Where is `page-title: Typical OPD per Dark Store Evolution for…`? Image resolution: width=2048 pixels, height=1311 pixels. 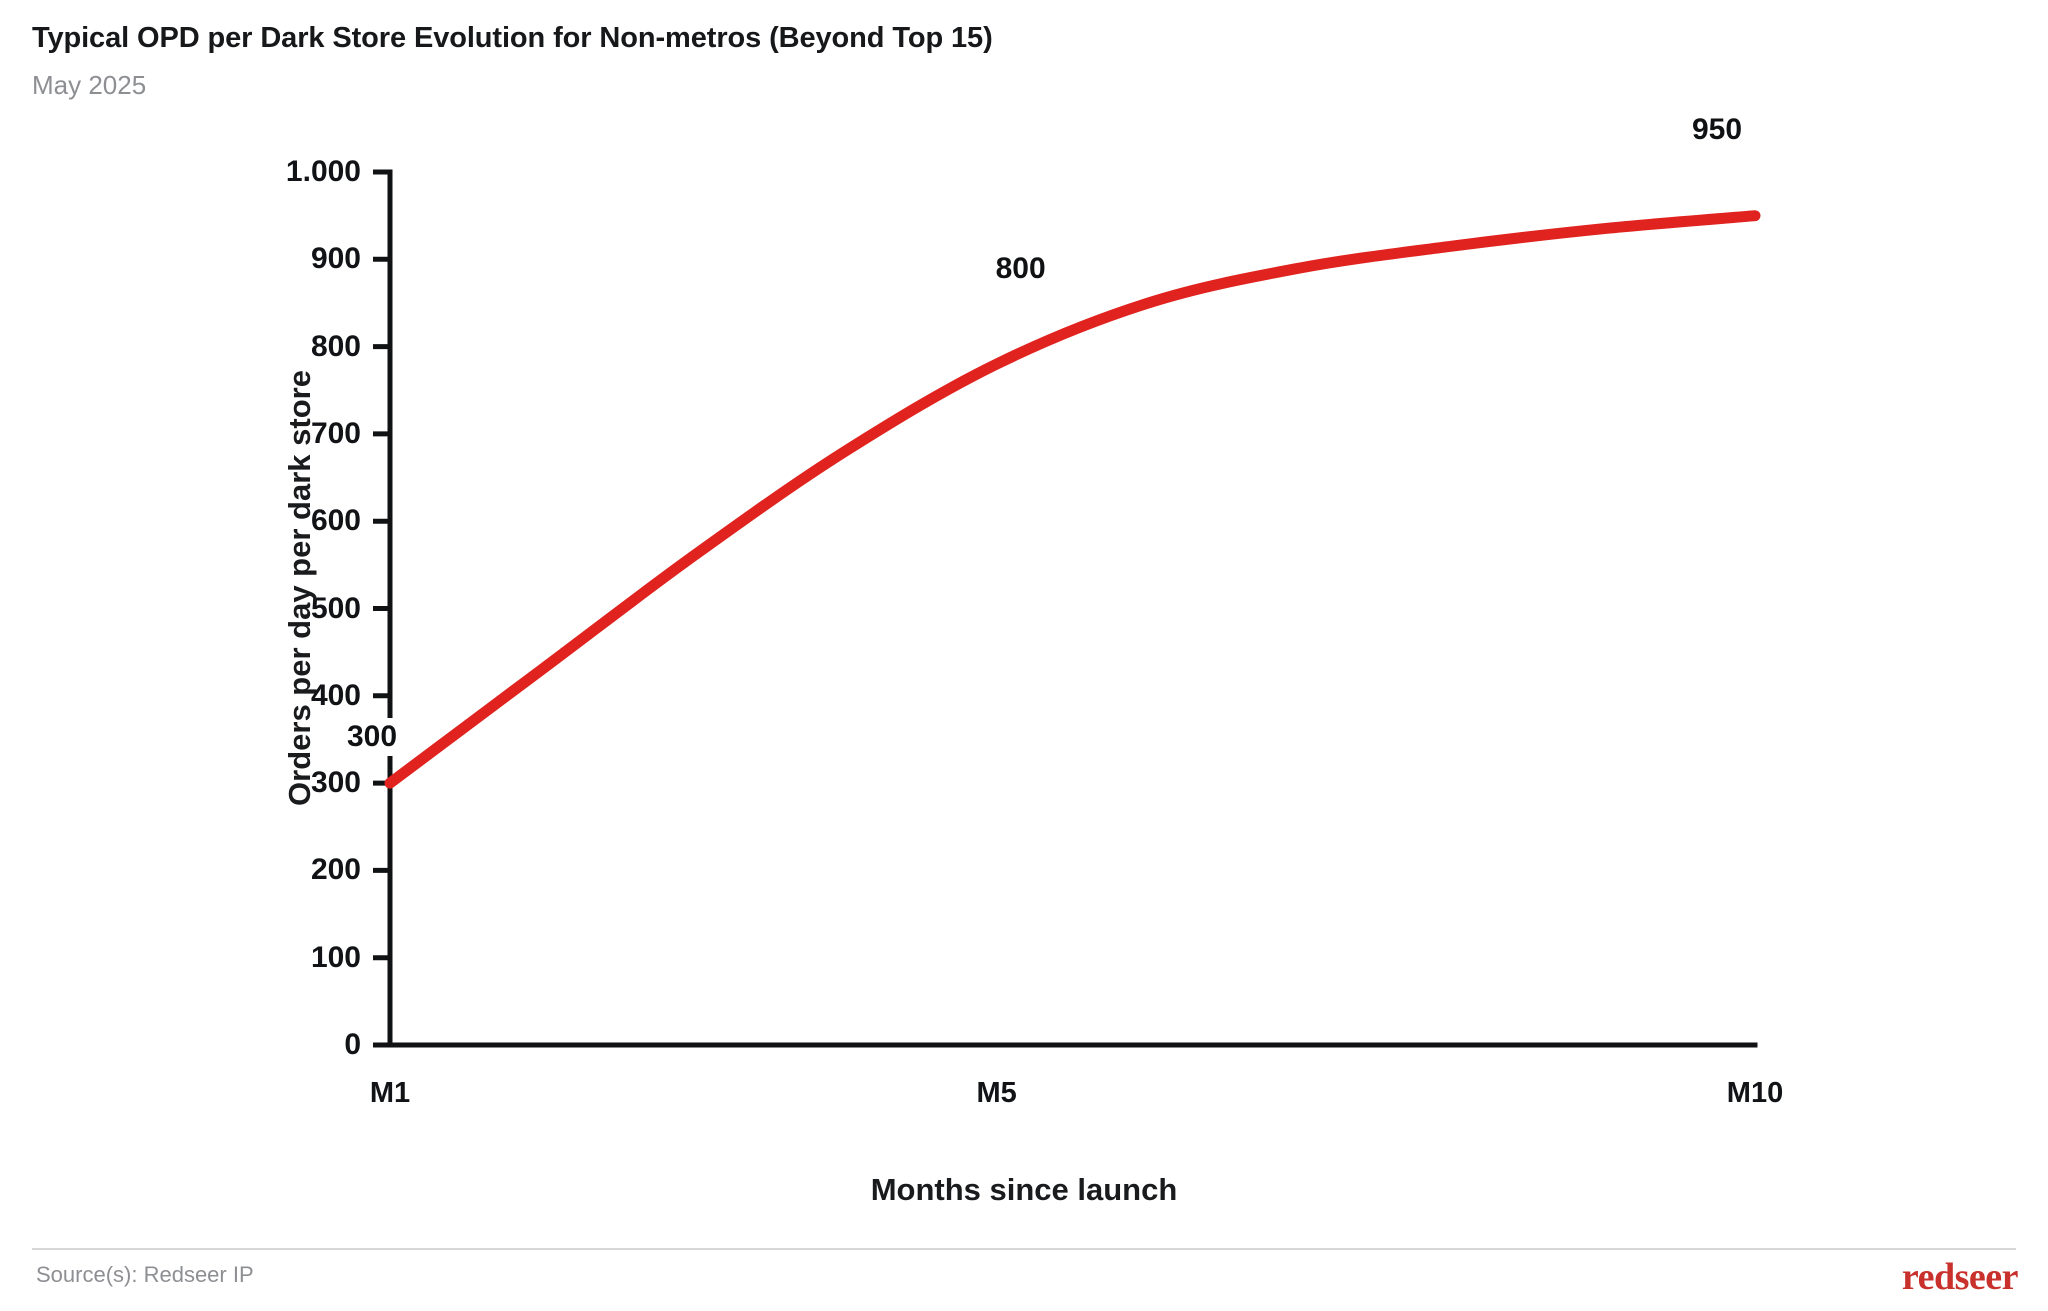
page-title: Typical OPD per Dark Store Evolution for… is located at coordinates (512, 38).